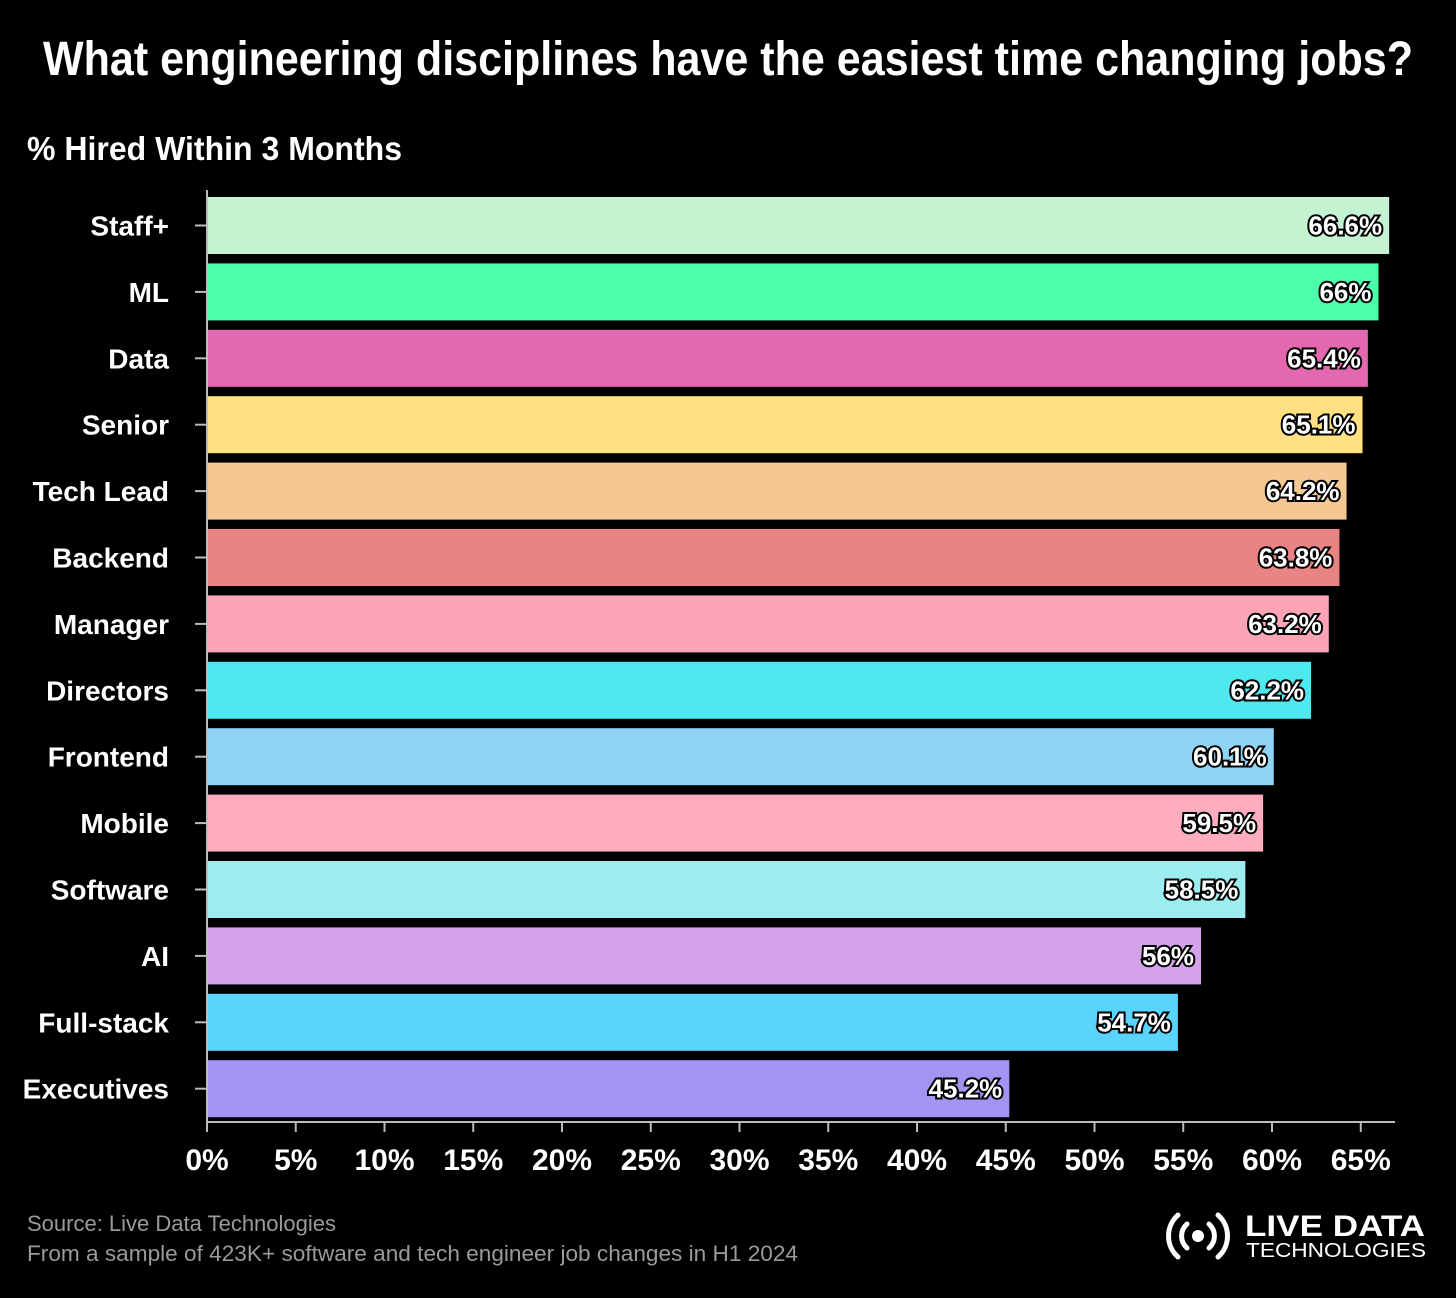 The width and height of the screenshot is (1456, 1298). What do you see at coordinates (214, 148) in the screenshot?
I see `chart-subtitle: % Hired Within 3 Months` at bounding box center [214, 148].